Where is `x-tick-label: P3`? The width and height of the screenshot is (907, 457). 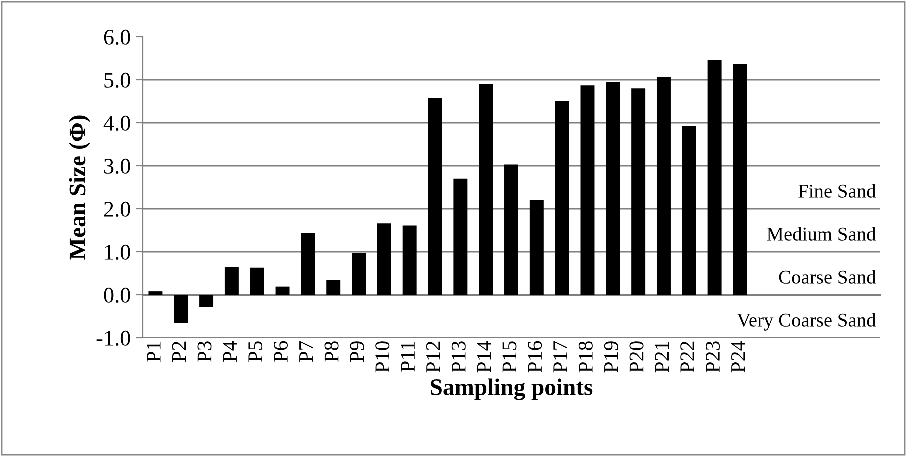 x-tick-label: P3 is located at coordinates (205, 352).